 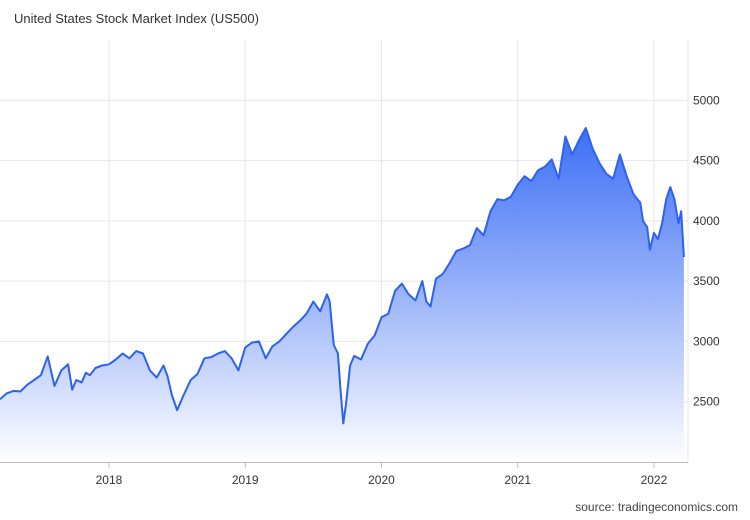 I want to click on y-tick-label: 4000, so click(x=706, y=221).